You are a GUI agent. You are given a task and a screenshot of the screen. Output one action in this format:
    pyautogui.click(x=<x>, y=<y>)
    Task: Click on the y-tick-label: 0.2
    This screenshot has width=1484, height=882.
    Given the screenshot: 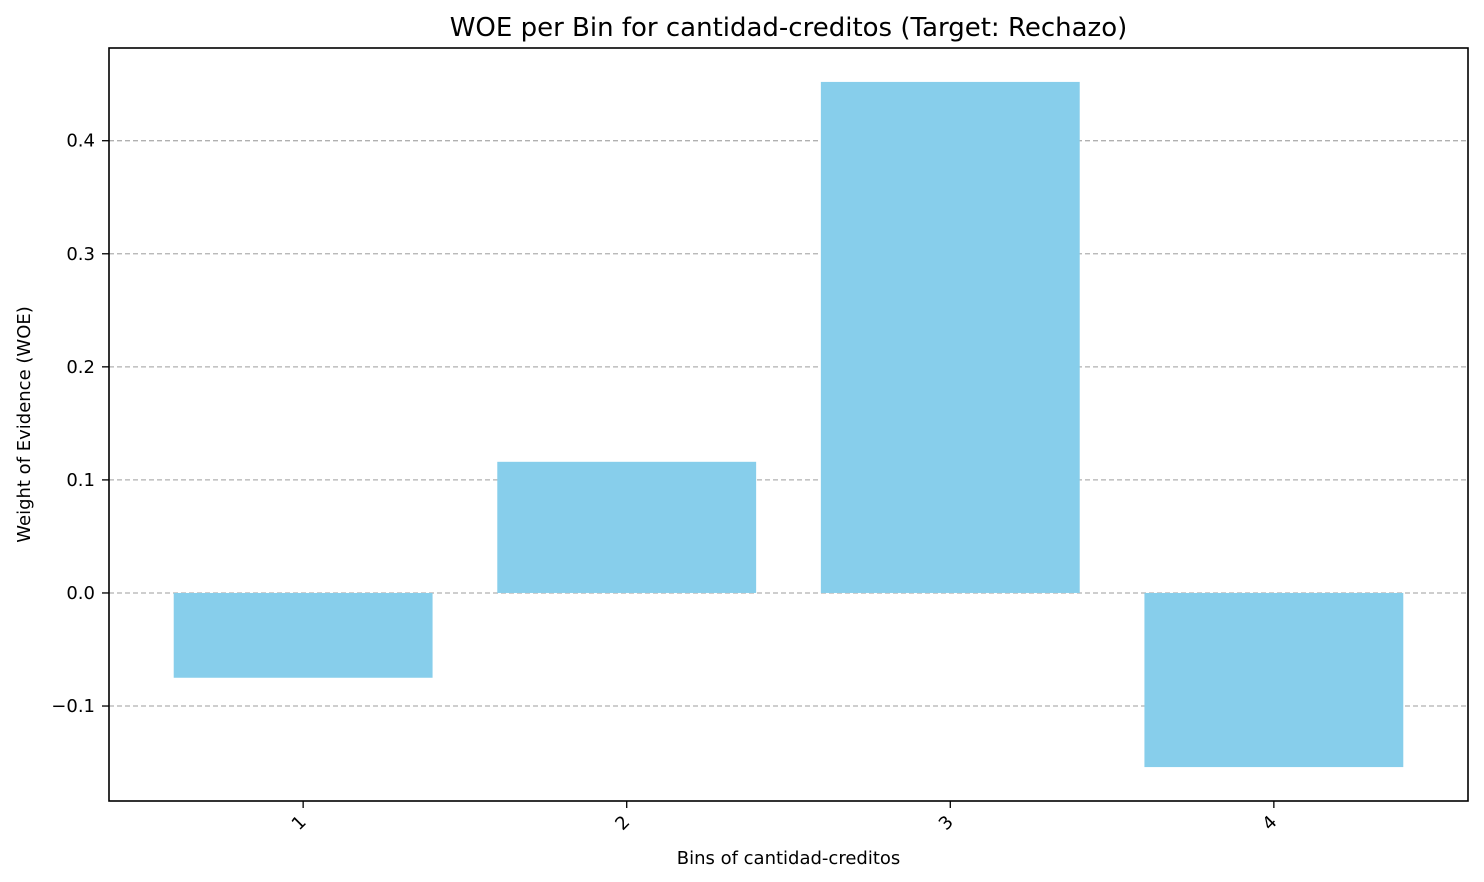 What is the action you would take?
    pyautogui.click(x=80, y=367)
    